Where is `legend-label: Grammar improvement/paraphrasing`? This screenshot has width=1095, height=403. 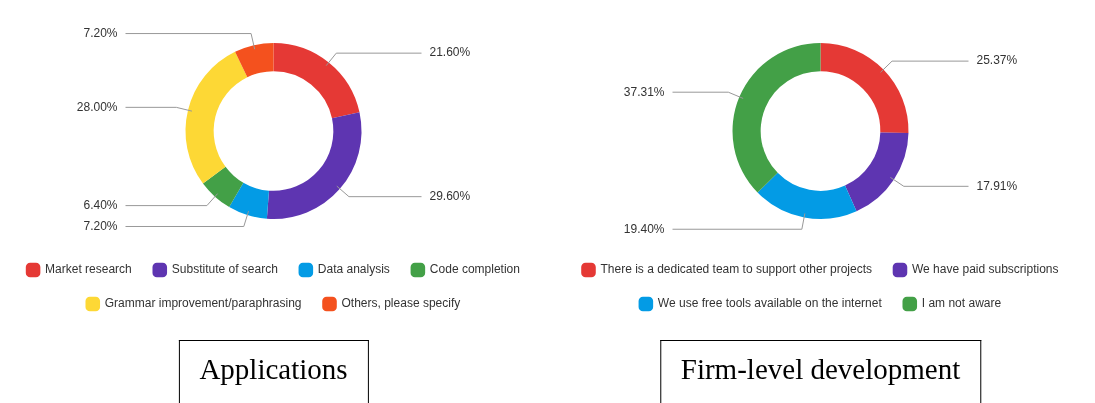
legend-label: Grammar improvement/paraphrasing is located at coordinates (203, 303).